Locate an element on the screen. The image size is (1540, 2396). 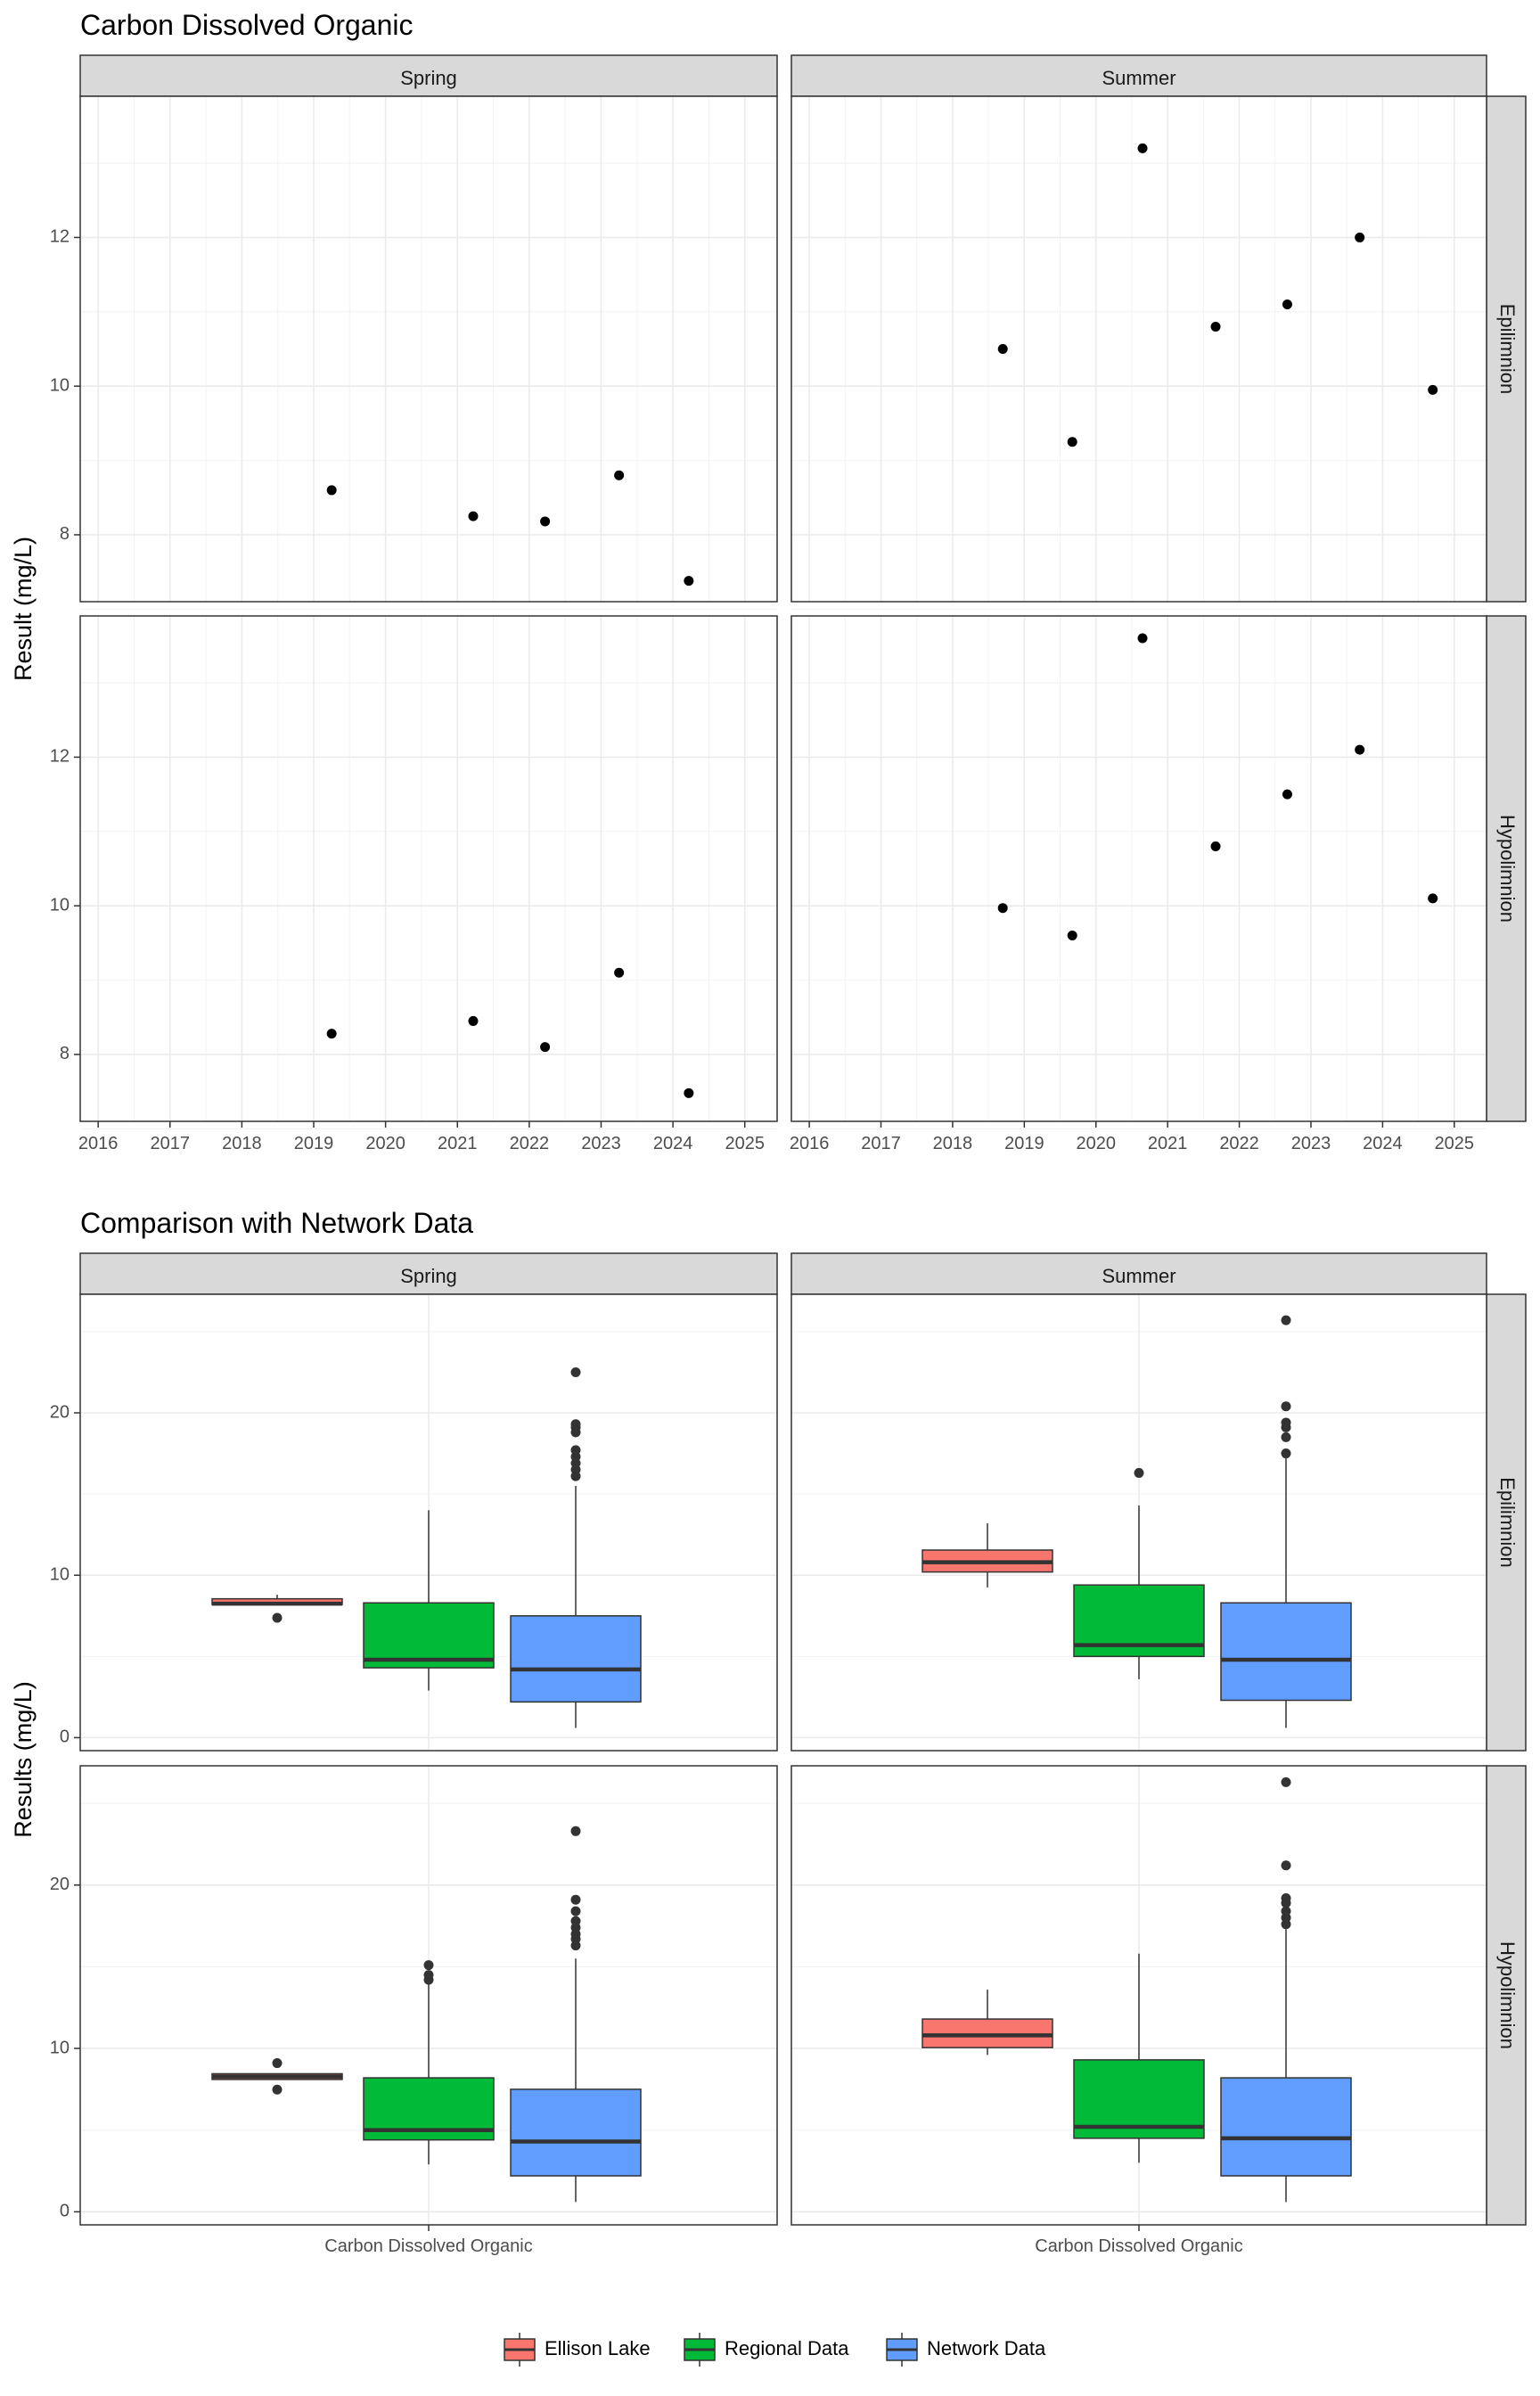
legend-item-network-data: Network Data is located at coordinates (966, 2350).